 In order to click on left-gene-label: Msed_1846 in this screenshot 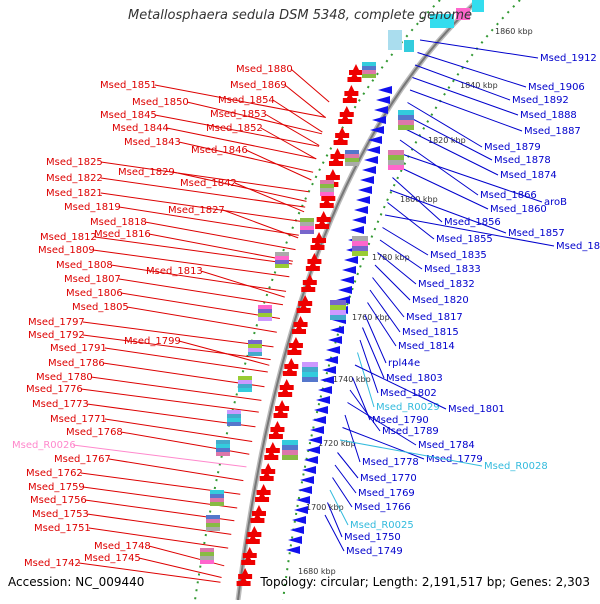, I will do `click(219, 150)`.